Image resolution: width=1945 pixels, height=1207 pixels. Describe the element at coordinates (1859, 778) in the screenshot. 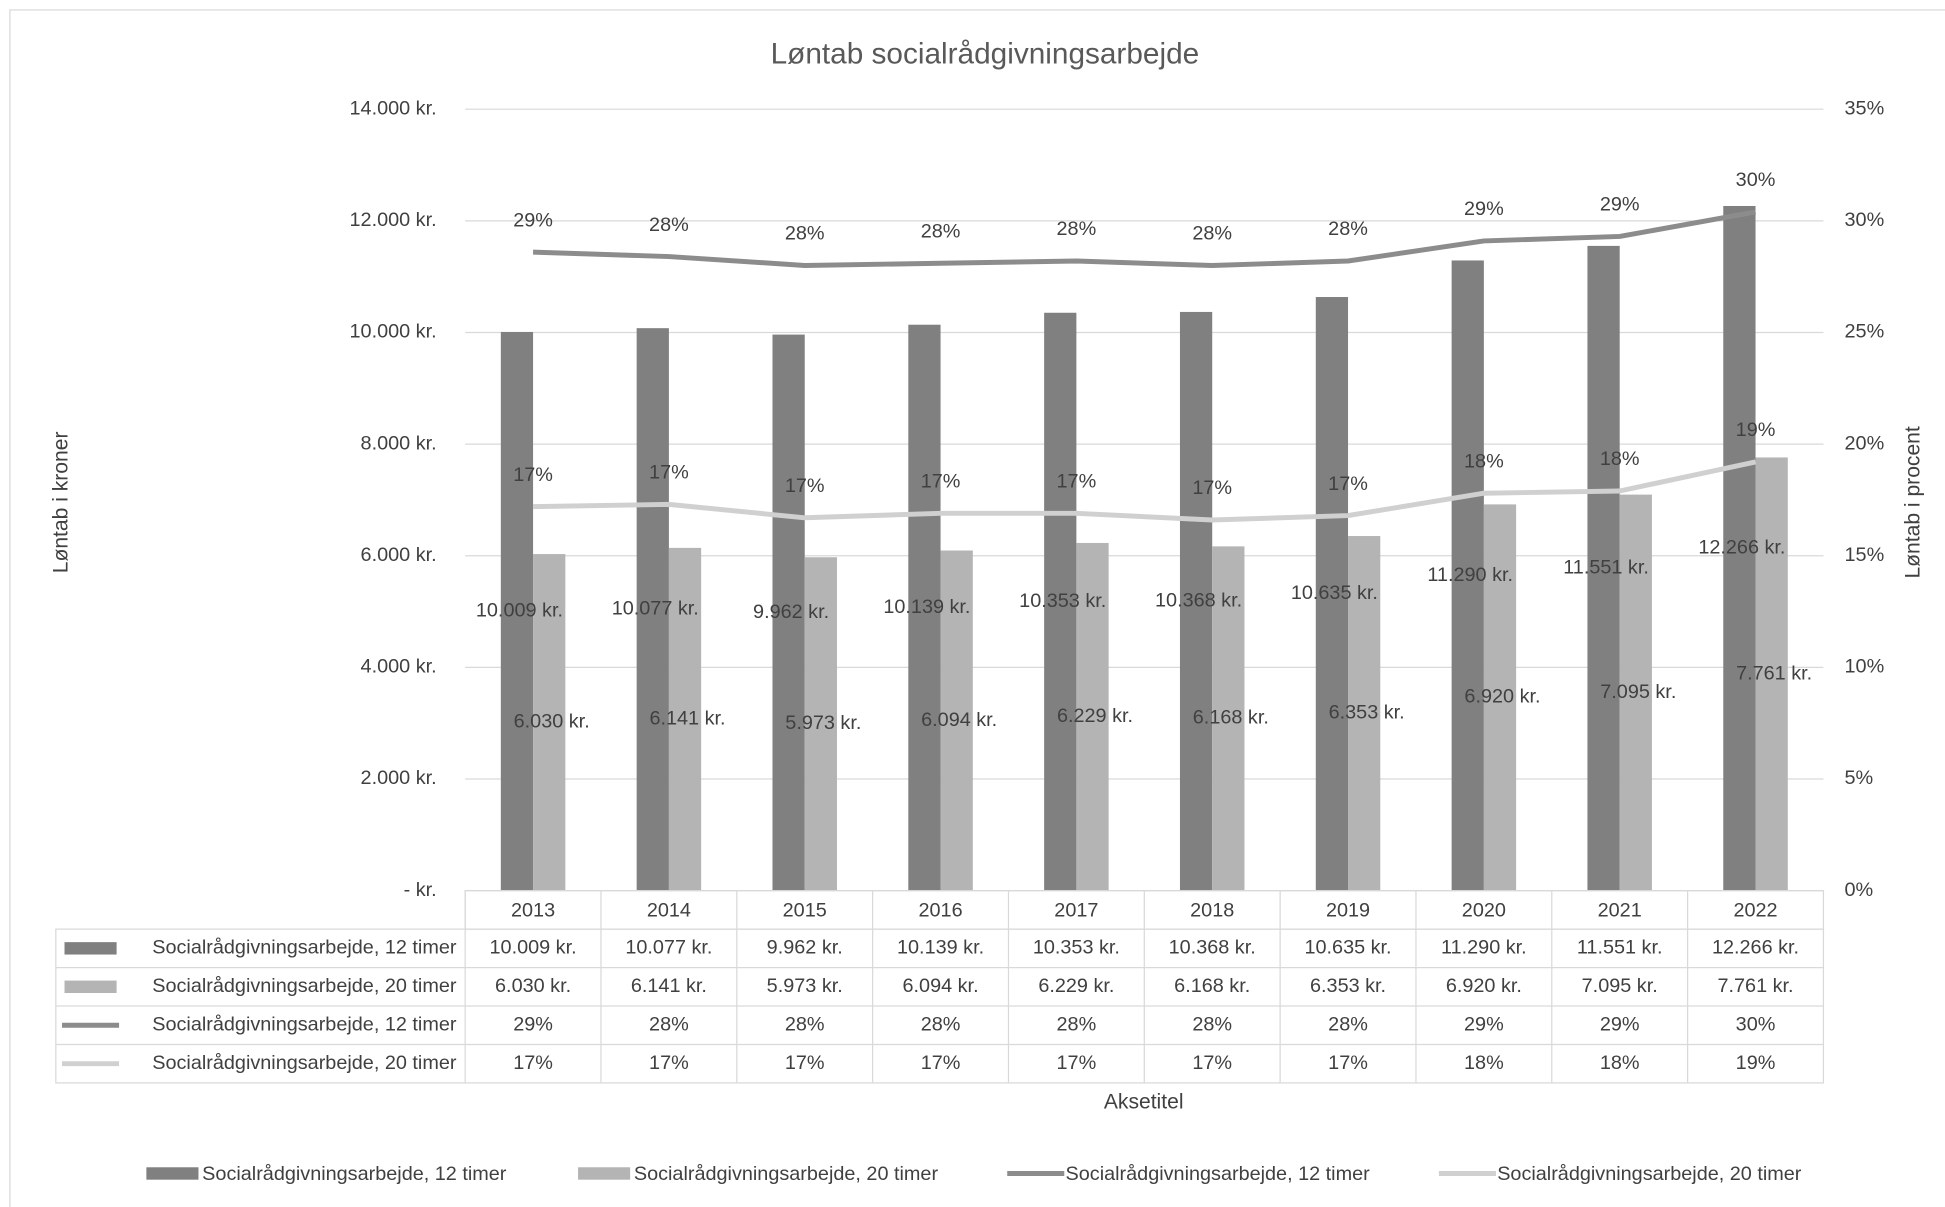

I see `y2-tick-label: 5%` at that location.